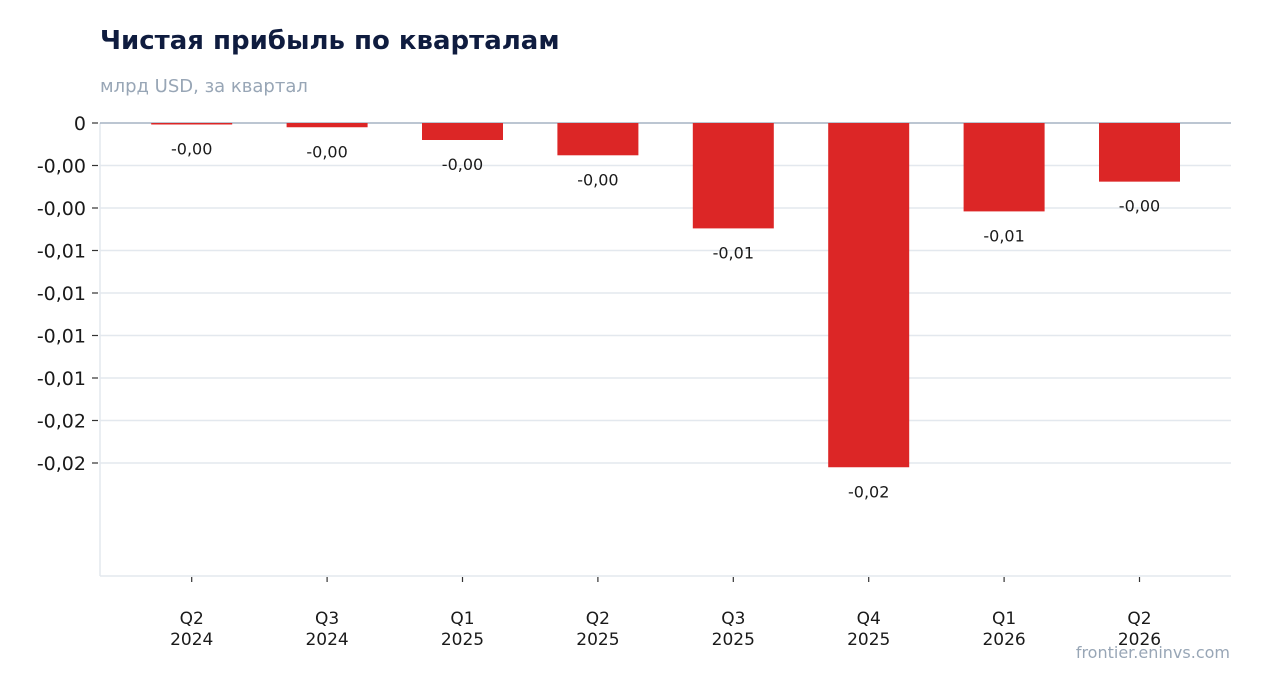 The image size is (1262, 693). What do you see at coordinates (330, 41) in the screenshot?
I see `chart-title: Чистая прибыль по кварталам` at bounding box center [330, 41].